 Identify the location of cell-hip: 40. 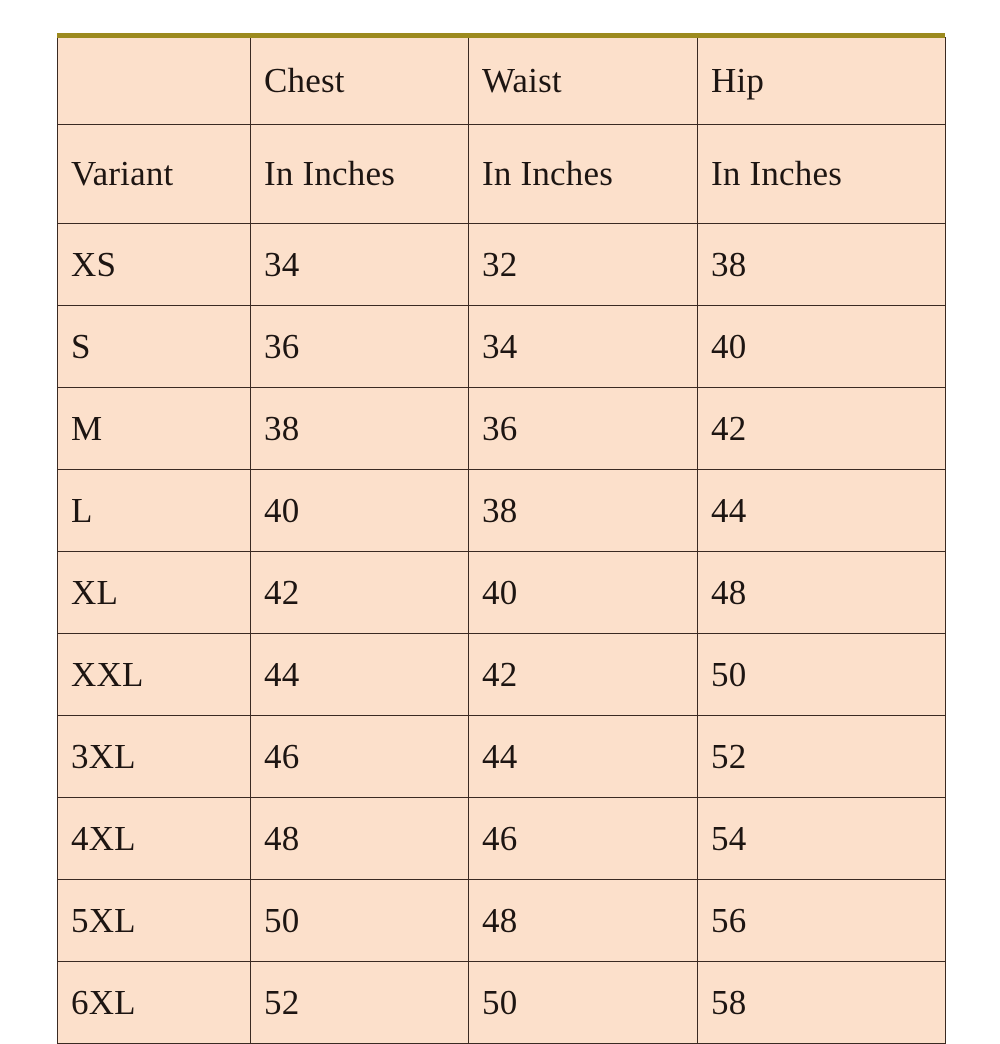
(821, 346).